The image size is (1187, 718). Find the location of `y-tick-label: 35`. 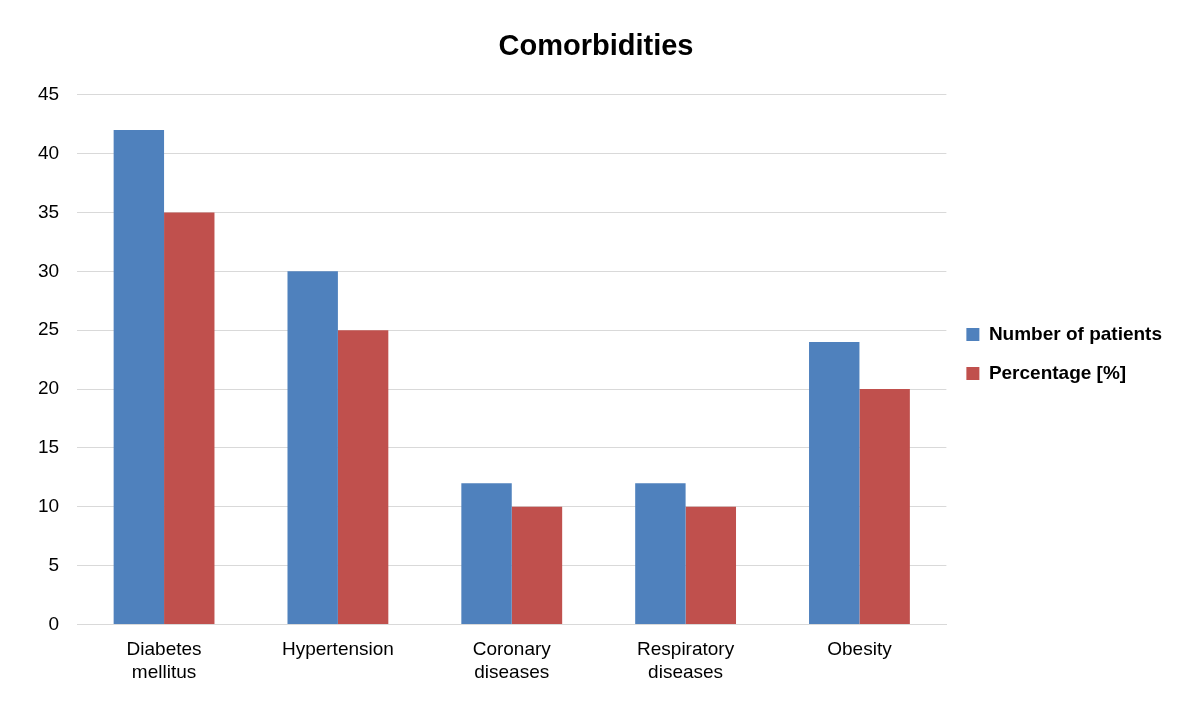

y-tick-label: 35 is located at coordinates (48, 211).